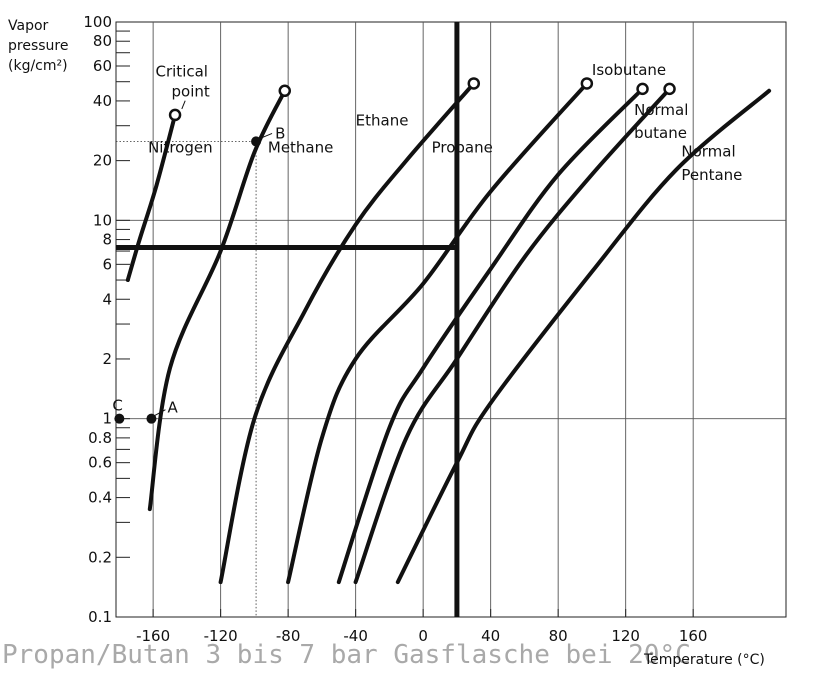  Describe the element at coordinates (629, 70) in the screenshot. I see `series-label: Isobutane` at that location.